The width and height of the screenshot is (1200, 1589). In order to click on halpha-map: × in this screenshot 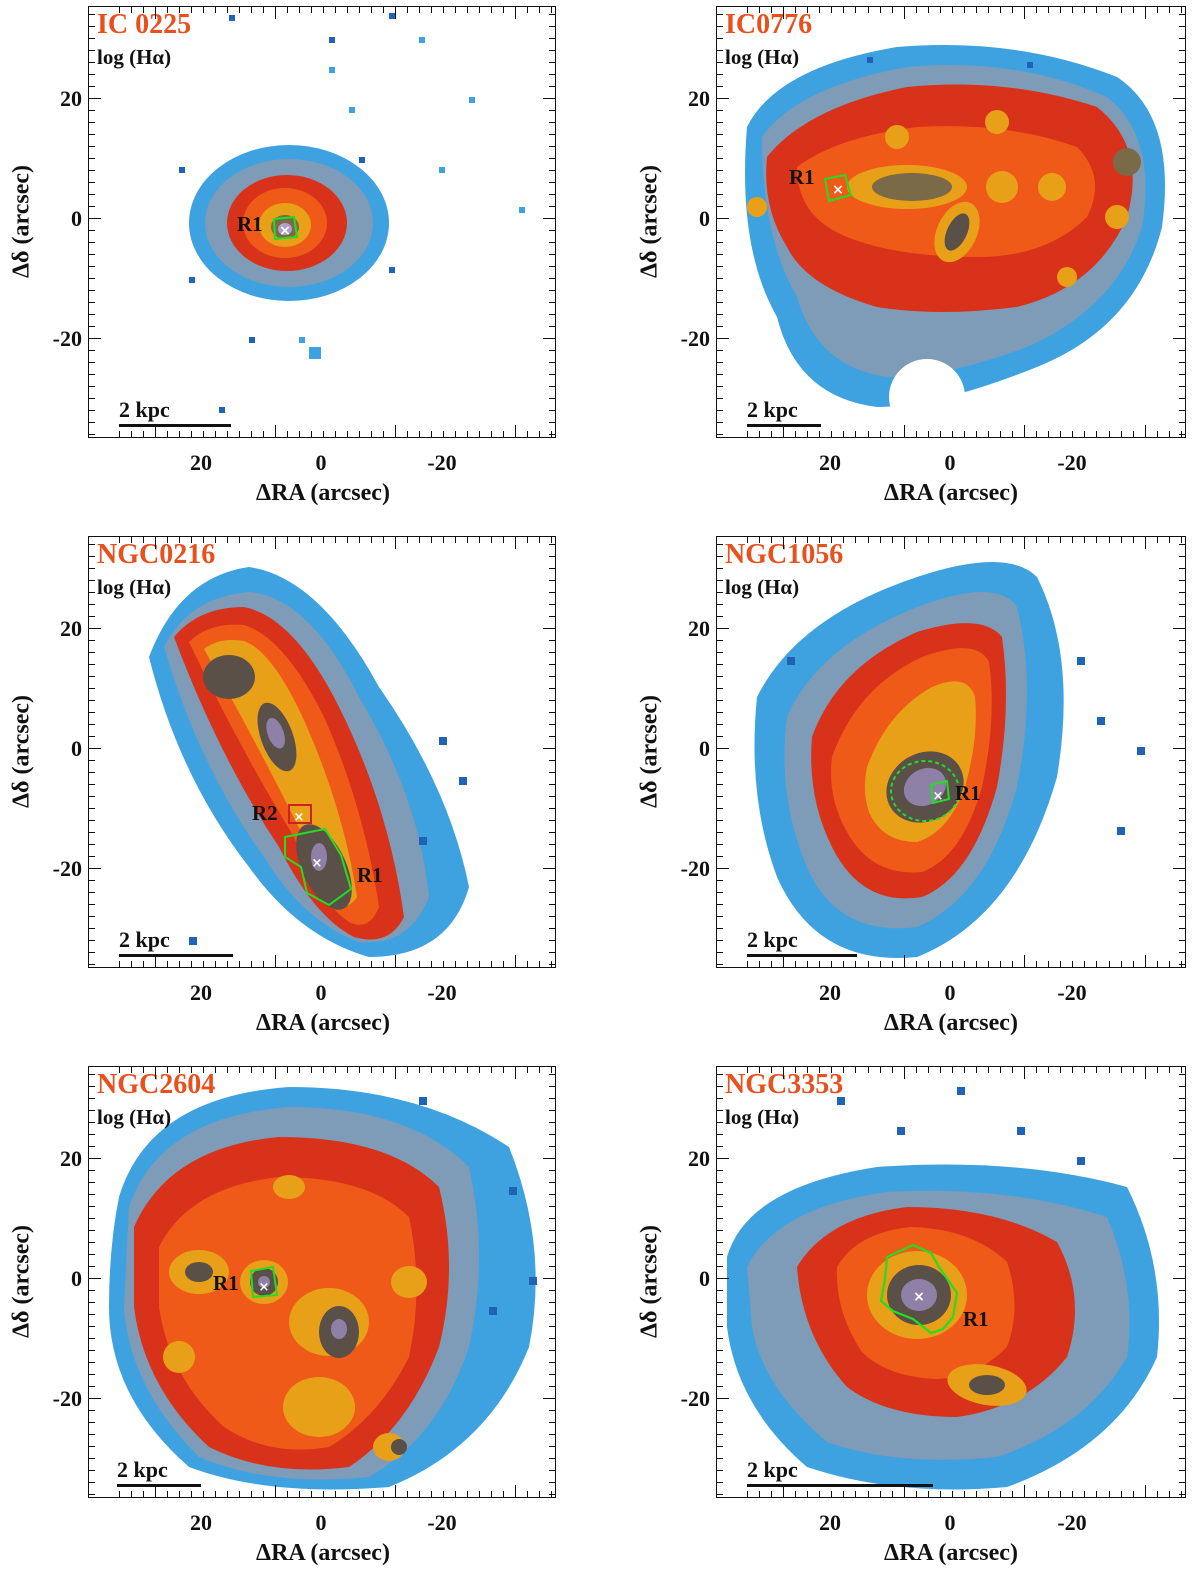, I will do `click(943, 1288)`.